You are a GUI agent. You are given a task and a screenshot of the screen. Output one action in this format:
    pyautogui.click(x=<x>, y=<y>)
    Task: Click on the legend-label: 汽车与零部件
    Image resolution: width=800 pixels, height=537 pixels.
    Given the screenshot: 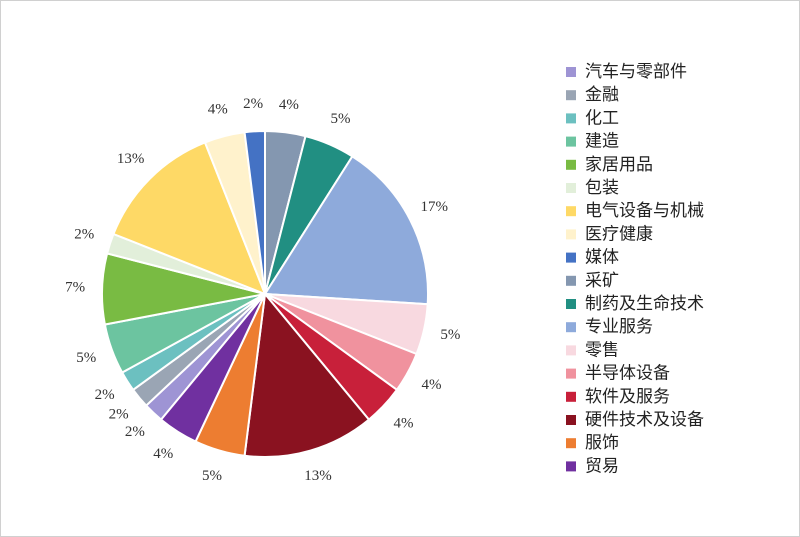 What is the action you would take?
    pyautogui.click(x=636, y=72)
    